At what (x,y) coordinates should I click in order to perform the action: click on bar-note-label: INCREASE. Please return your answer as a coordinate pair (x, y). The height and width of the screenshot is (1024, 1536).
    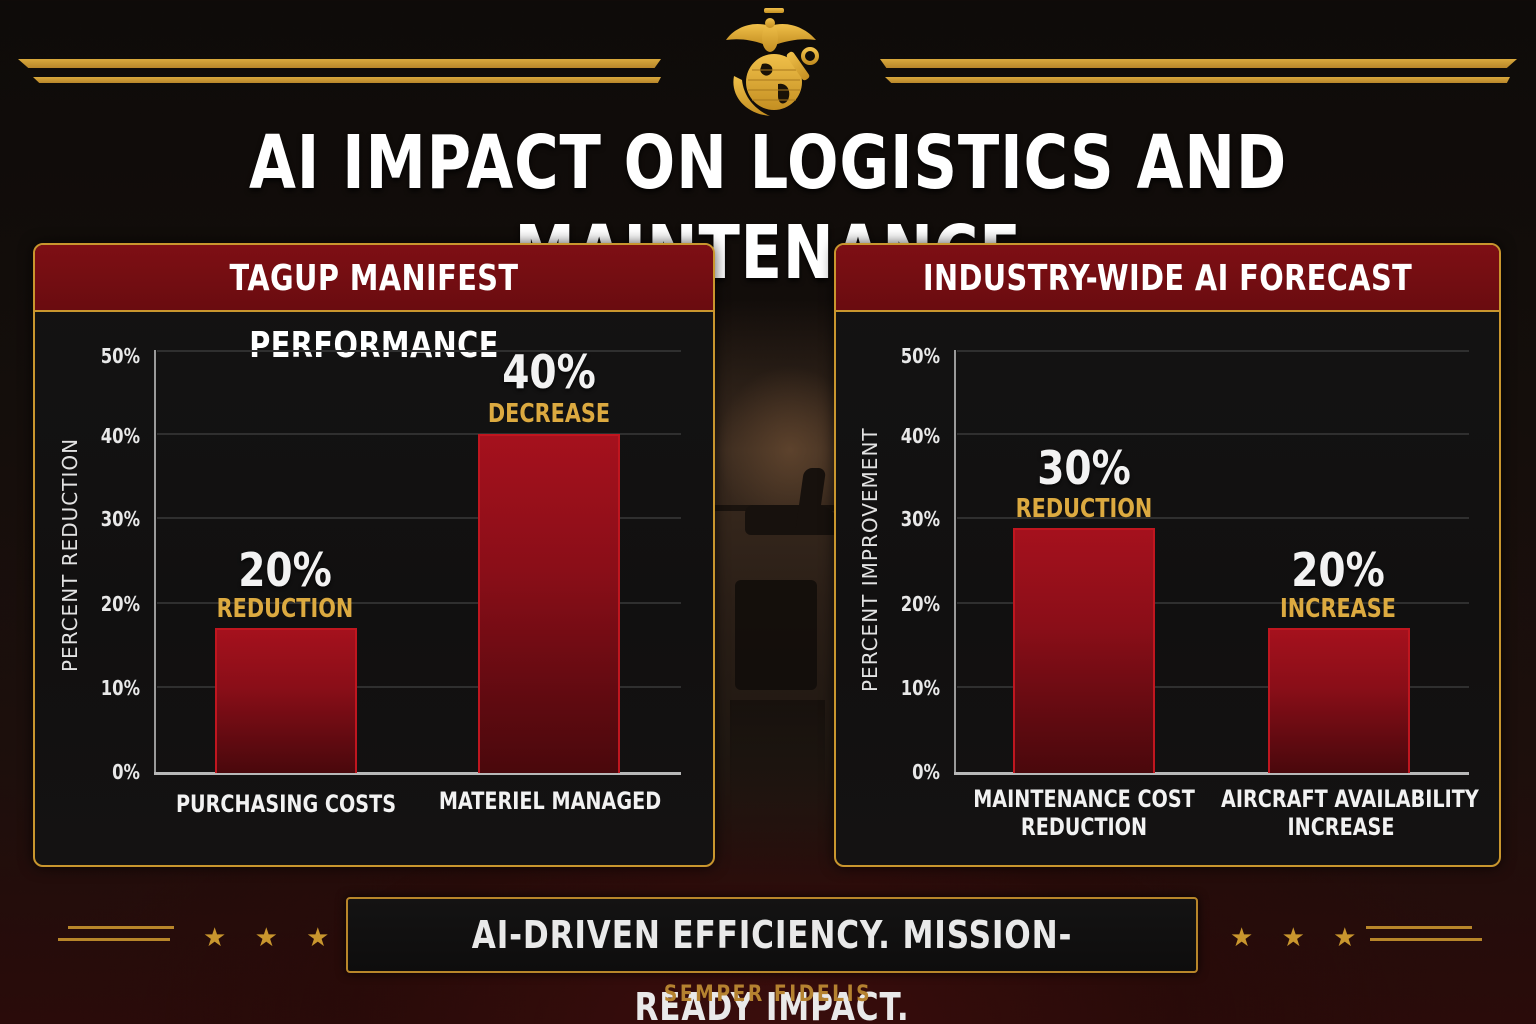
    Looking at the image, I should click on (1338, 609).